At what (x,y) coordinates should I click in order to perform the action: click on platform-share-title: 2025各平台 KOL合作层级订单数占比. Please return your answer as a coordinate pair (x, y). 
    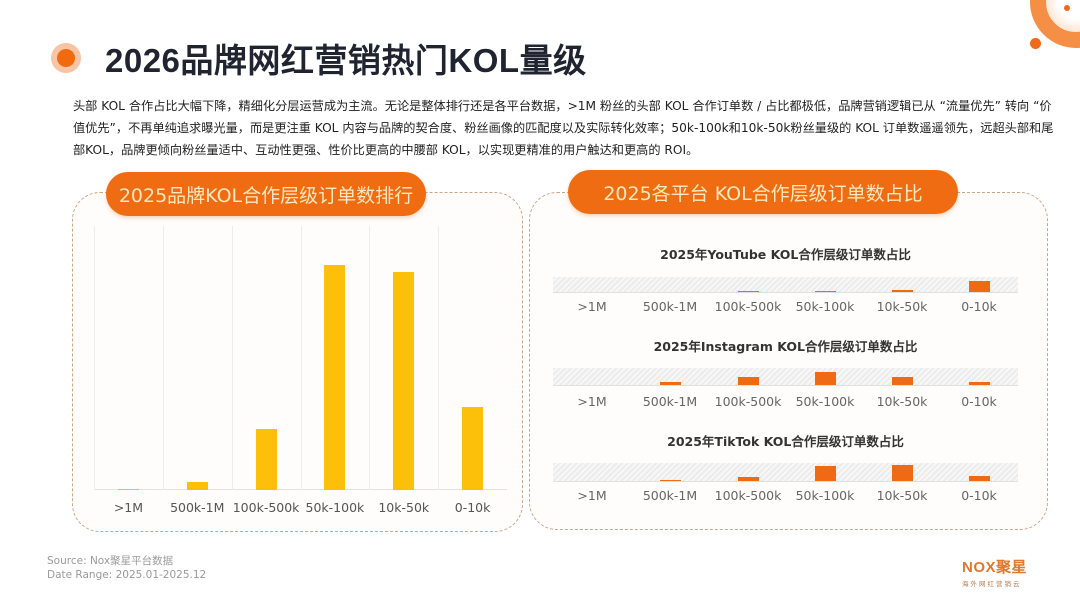
    Looking at the image, I should click on (763, 192).